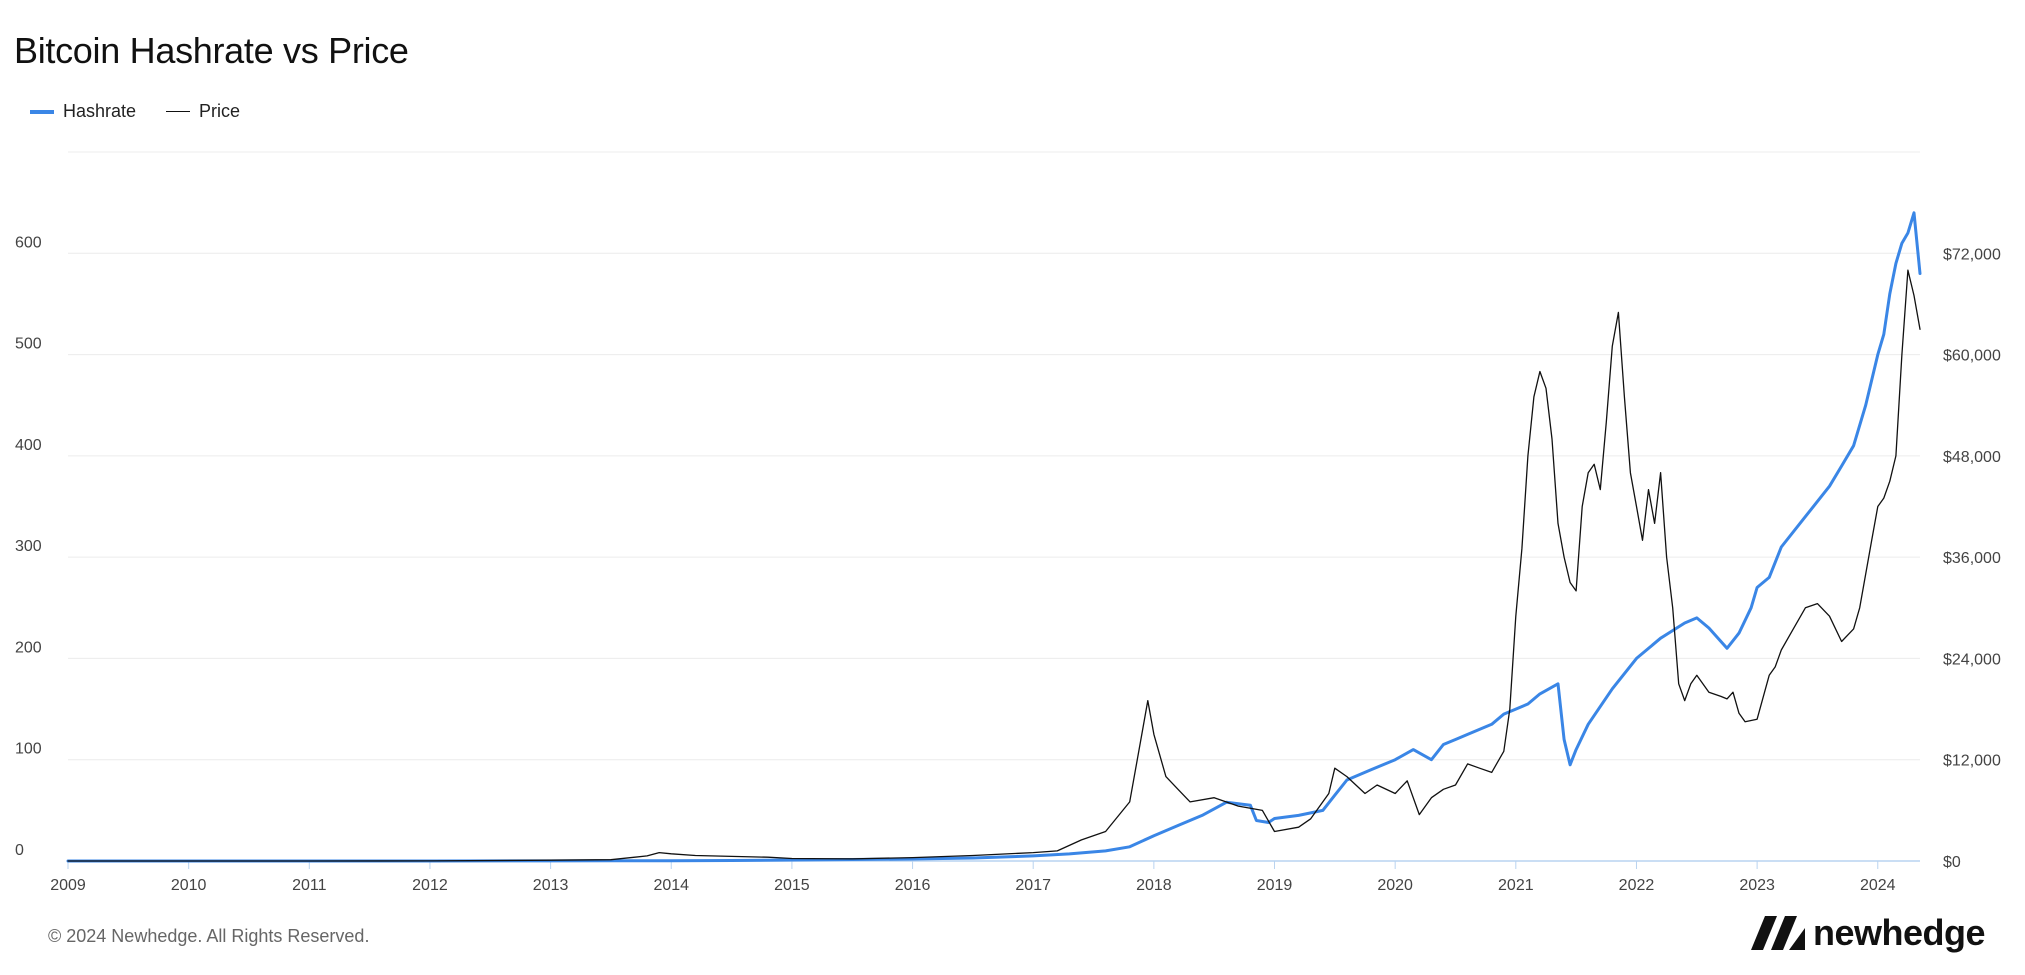  What do you see at coordinates (220, 111) in the screenshot?
I see `legend-label-price: Price` at bounding box center [220, 111].